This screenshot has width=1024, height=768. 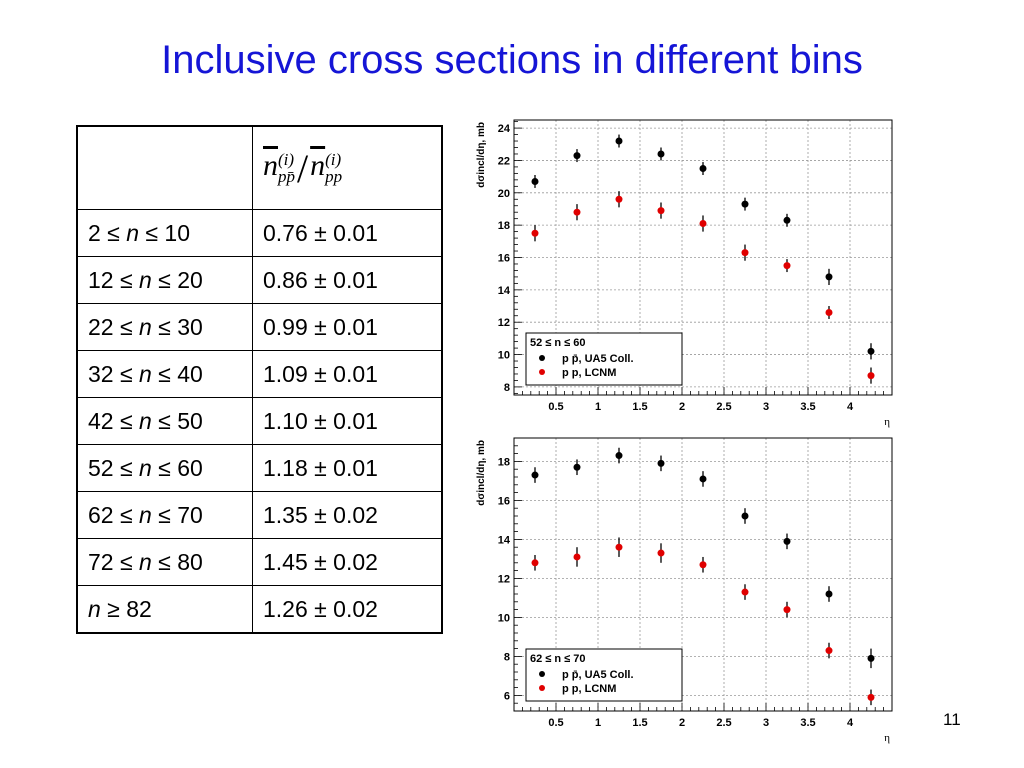 What do you see at coordinates (259, 515) in the screenshot?
I see `table-row: 62 ≤ n ≤ 70 1.35 ± 0.02` at bounding box center [259, 515].